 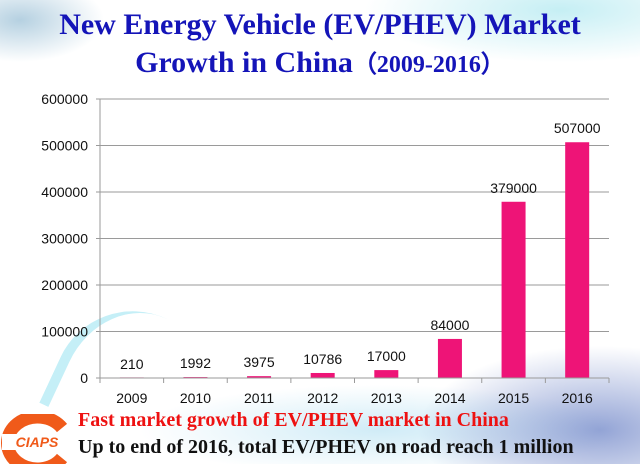 What do you see at coordinates (322, 375) in the screenshot?
I see `bar-2012` at bounding box center [322, 375].